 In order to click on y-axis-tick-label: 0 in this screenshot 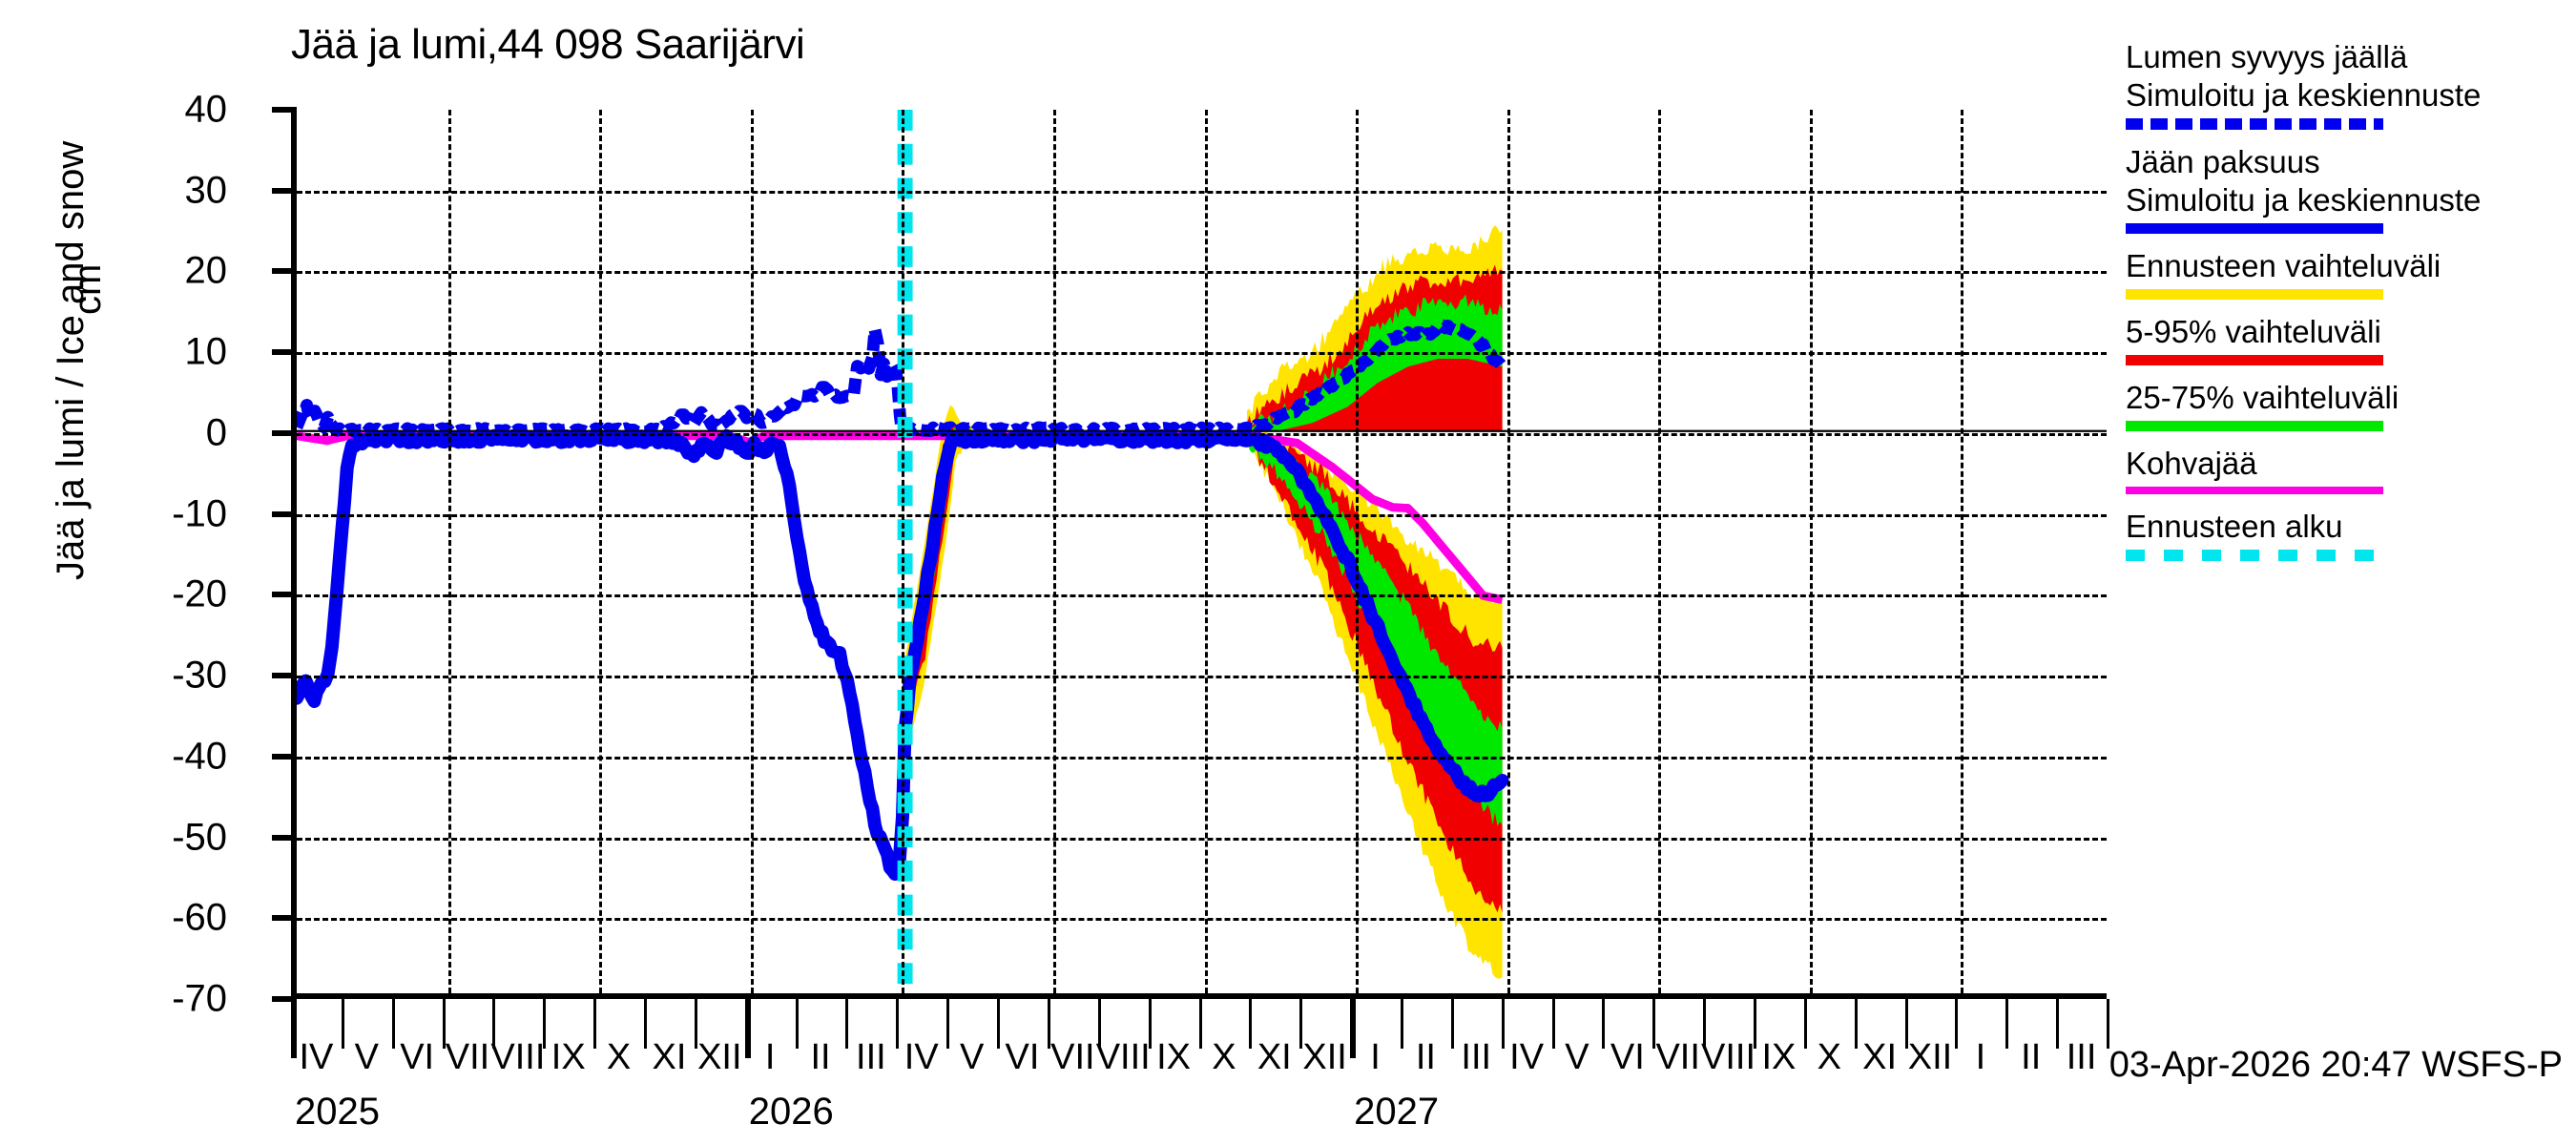, I will do `click(216, 432)`.